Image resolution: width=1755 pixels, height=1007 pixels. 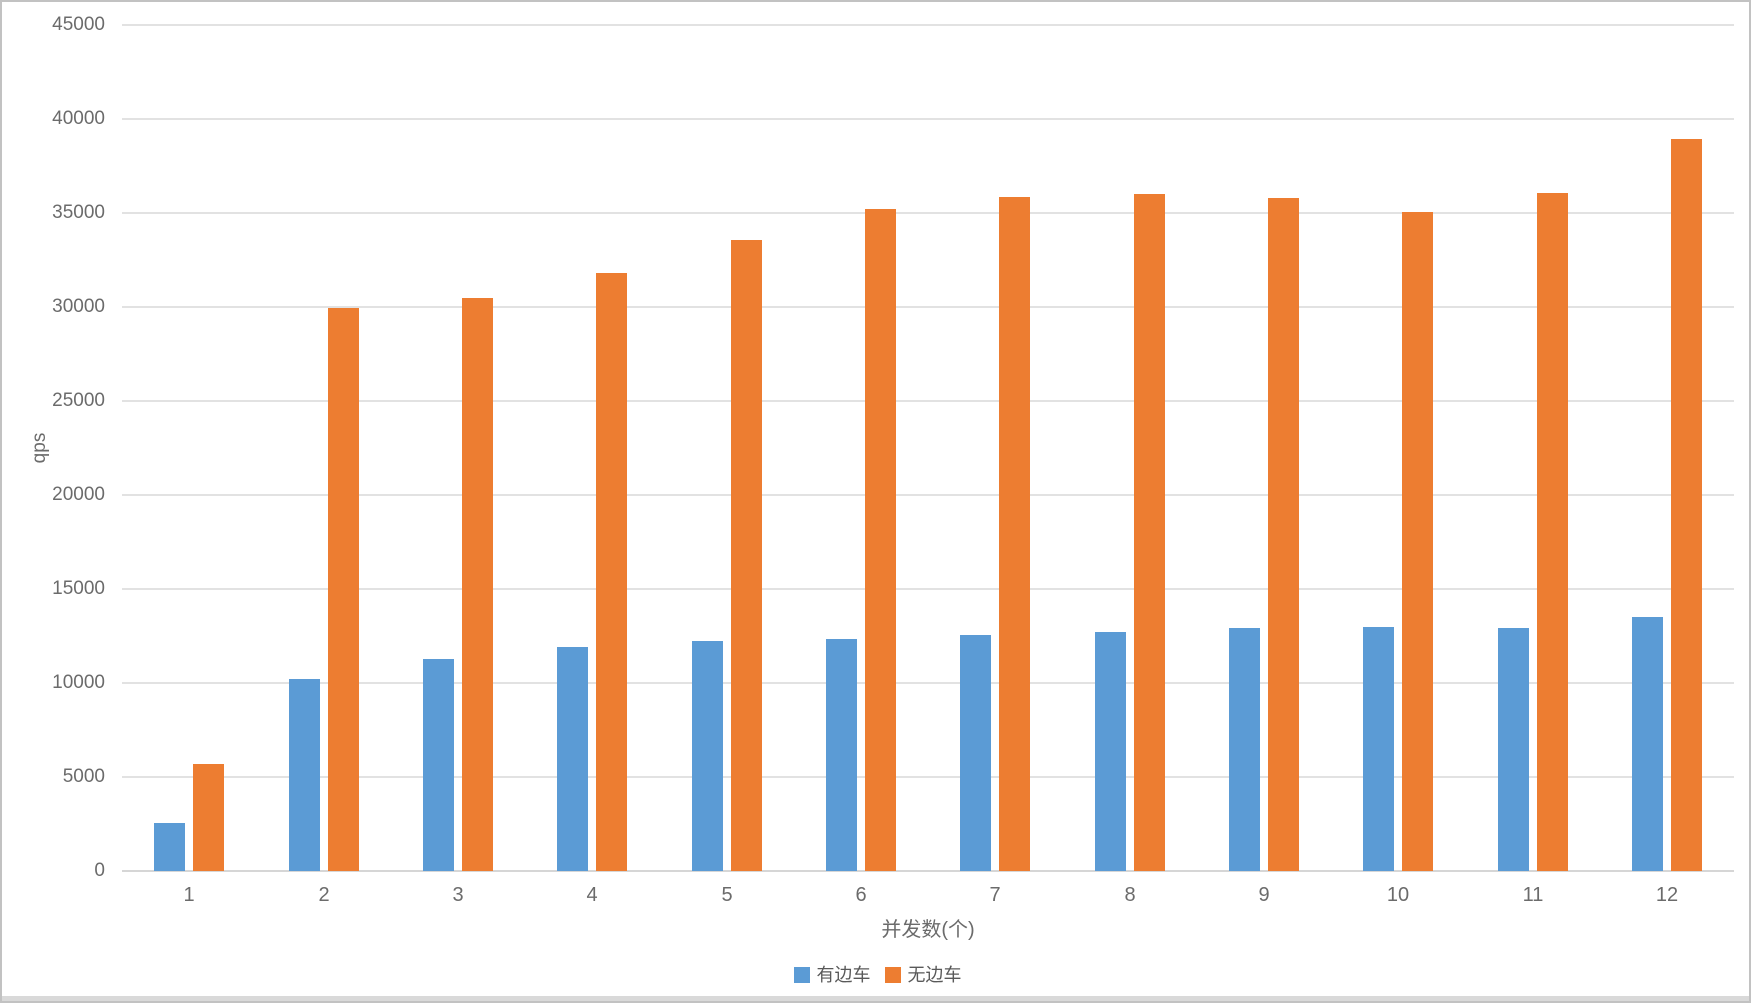 I want to click on legend-item-series2: 无边车, so click(x=923, y=975).